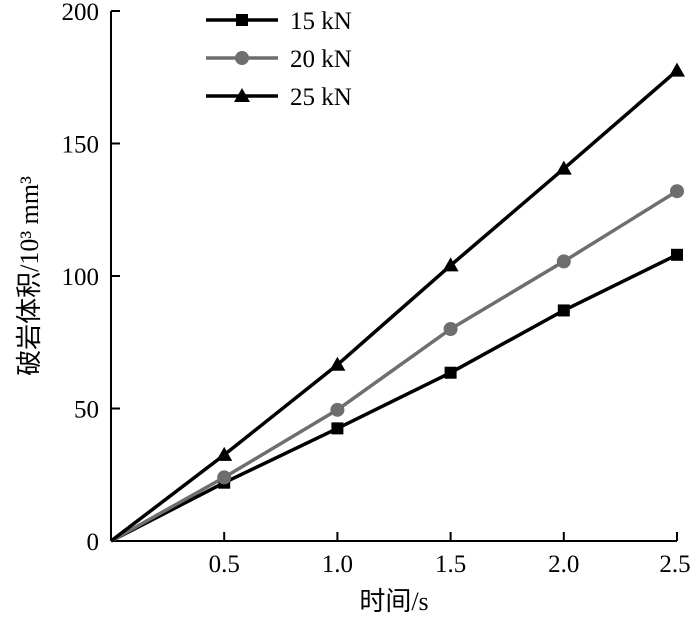 The height and width of the screenshot is (619, 700). I want to click on legend-label: 15 kN, so click(321, 21).